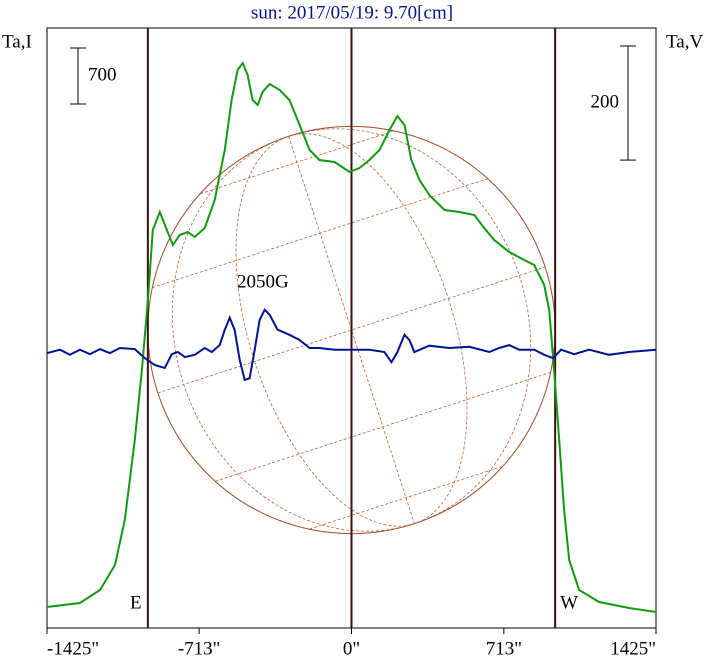 Image resolution: width=708 pixels, height=662 pixels. Describe the element at coordinates (569, 602) in the screenshot. I see `limb-label: W` at that location.